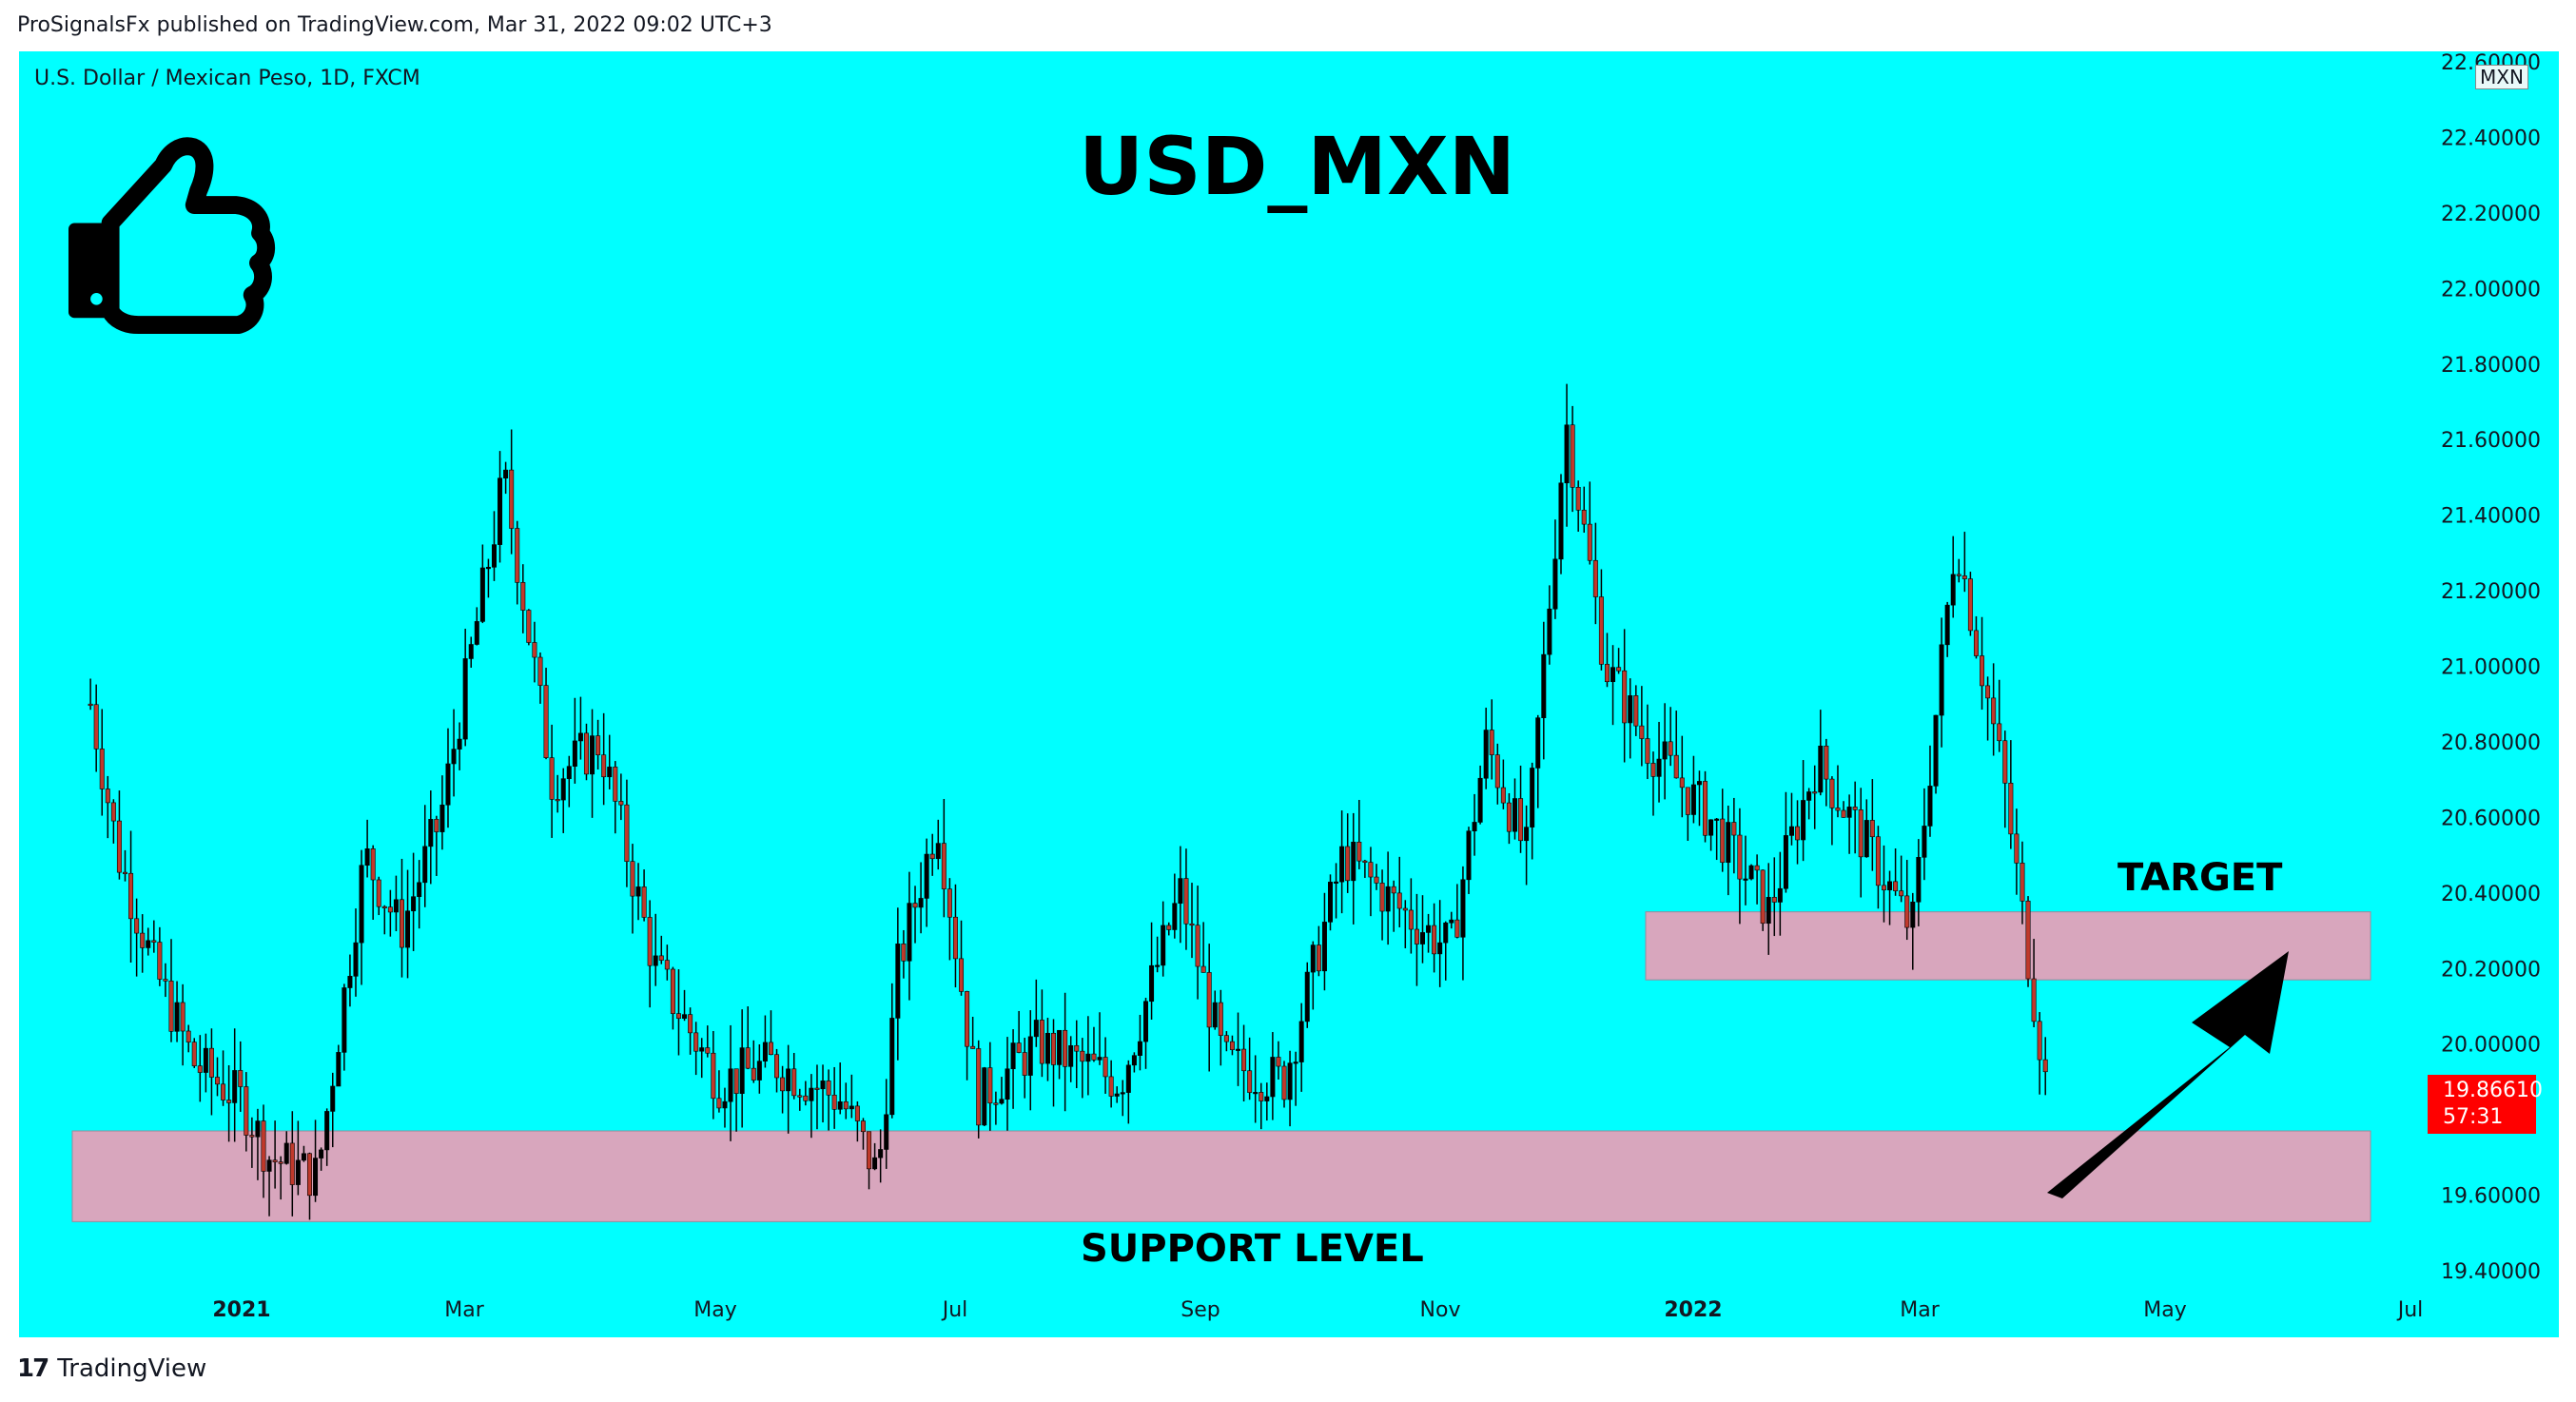 The width and height of the screenshot is (2576, 1402). Describe the element at coordinates (227, 78) in the screenshot. I see `symbol-info: U.S. Dollar / Mexican Peso, 1D, FXCM` at that location.